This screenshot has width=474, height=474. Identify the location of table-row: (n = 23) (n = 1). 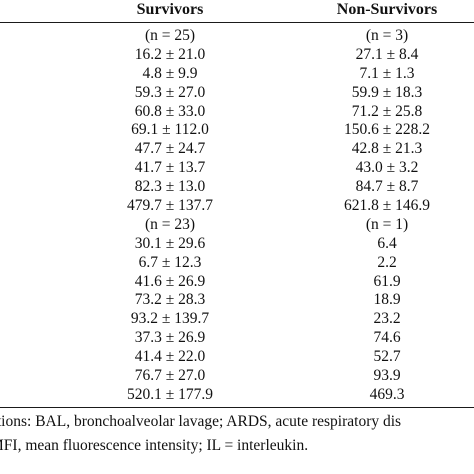
(237, 225).